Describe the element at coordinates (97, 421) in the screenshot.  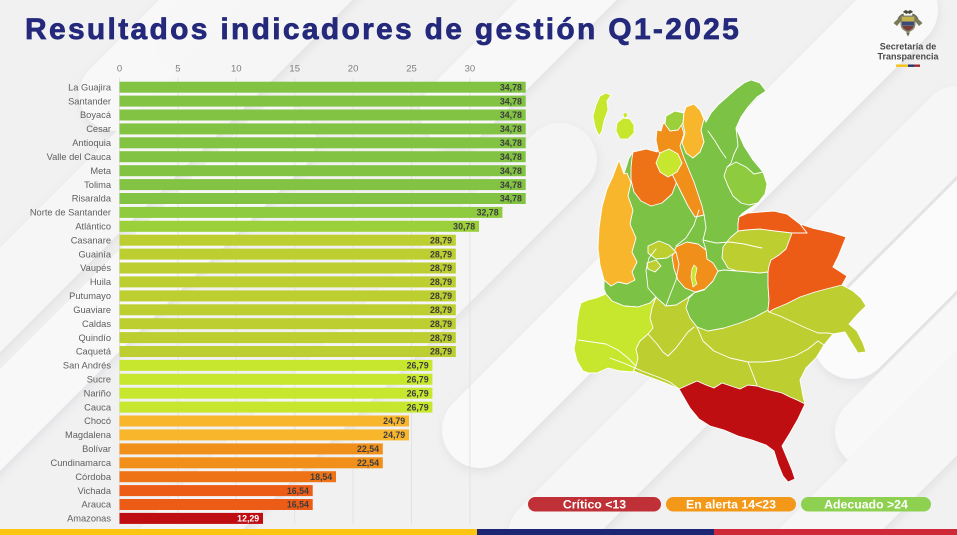
I see `svg-text: Chocó` at that location.